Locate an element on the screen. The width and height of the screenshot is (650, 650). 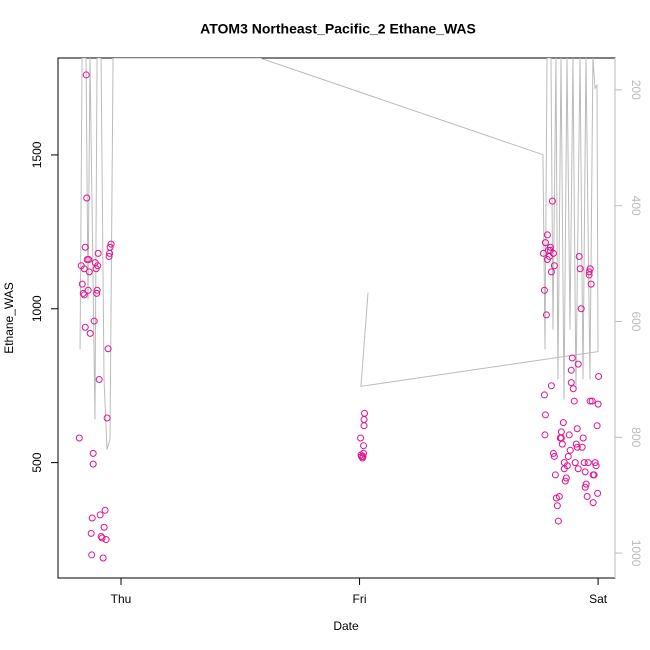
y2-tick-label: 800 is located at coordinates (636, 437).